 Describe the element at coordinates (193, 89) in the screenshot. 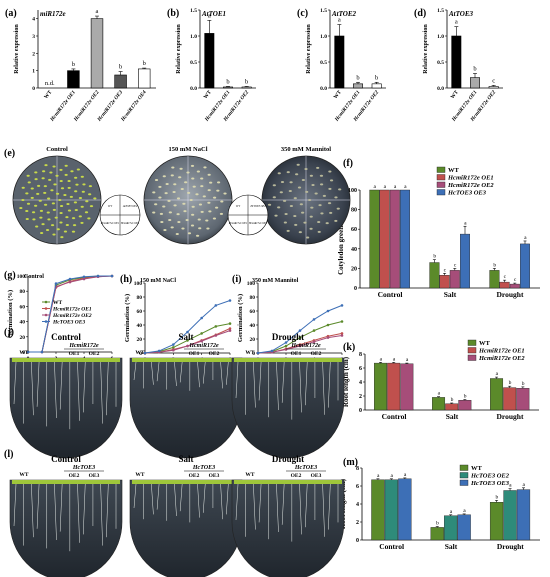

I see `y-tick-label-b: 0.0` at that location.